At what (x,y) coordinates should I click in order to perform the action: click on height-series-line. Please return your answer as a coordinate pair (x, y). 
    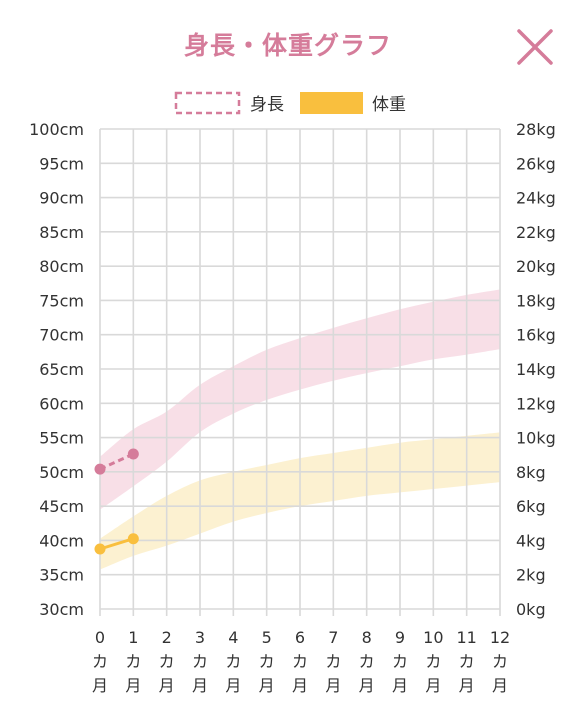
    Looking at the image, I should click on (116, 461).